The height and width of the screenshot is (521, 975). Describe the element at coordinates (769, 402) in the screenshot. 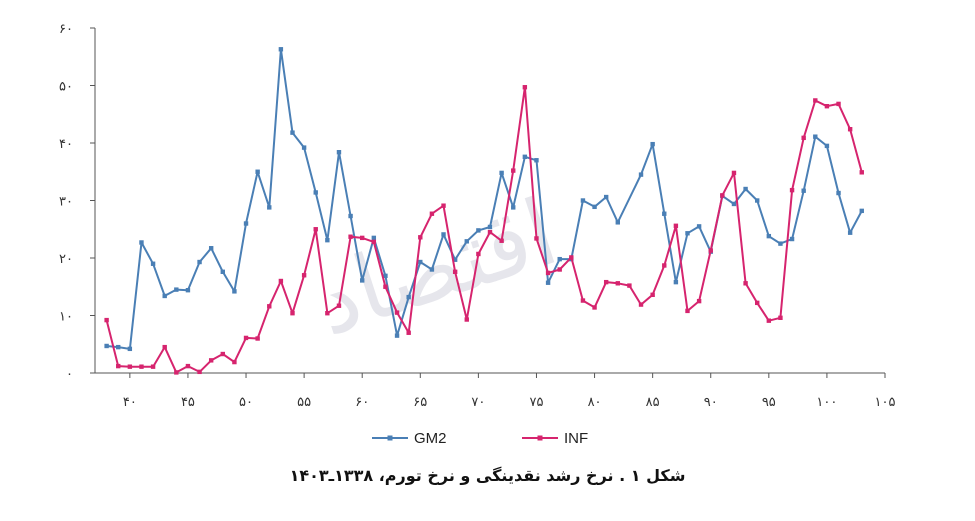

I see `x-tick-label: ۹۵` at that location.